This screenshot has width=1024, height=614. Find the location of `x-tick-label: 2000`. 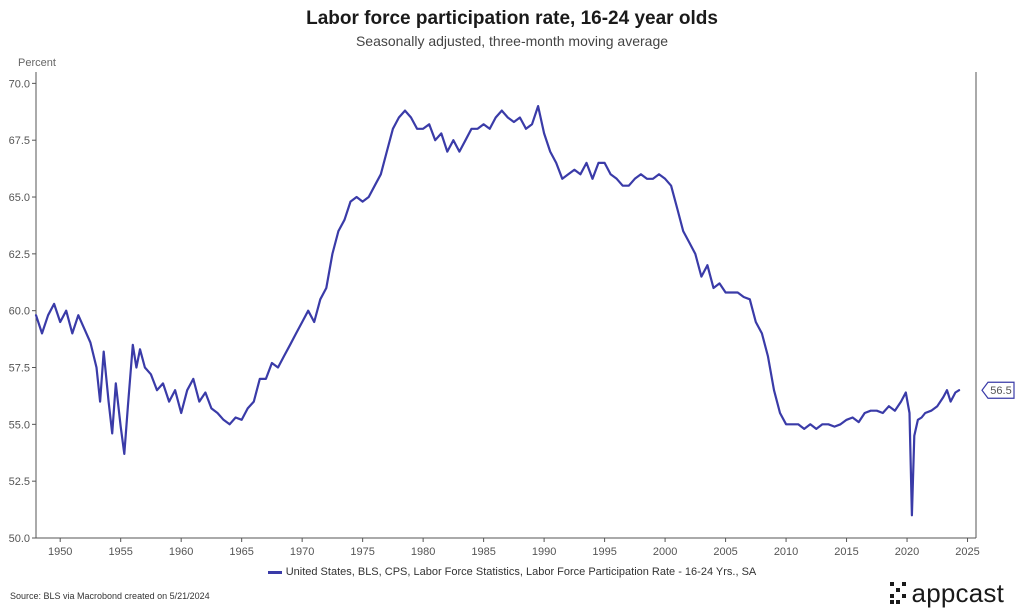

x-tick-label: 2000 is located at coordinates (665, 552).